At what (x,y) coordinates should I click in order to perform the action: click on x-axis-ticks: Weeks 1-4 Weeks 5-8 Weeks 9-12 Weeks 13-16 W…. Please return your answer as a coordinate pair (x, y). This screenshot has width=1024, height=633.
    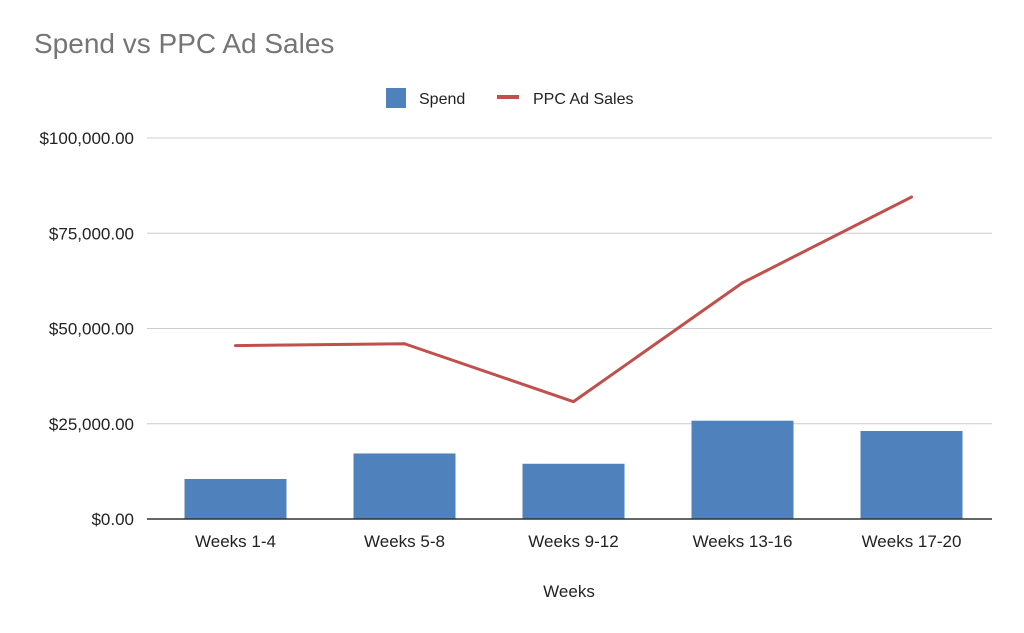
    Looking at the image, I should click on (578, 541).